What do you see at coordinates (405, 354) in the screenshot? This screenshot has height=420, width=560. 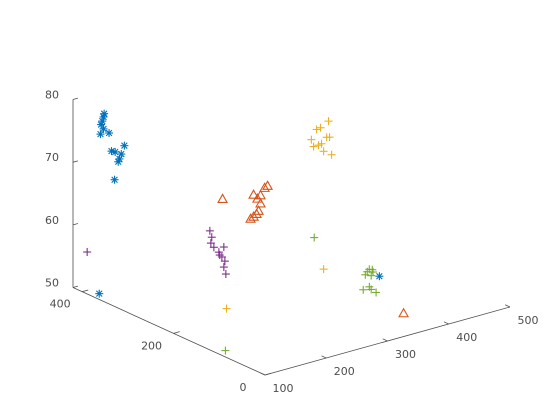 I see `x-tick-label: 300` at bounding box center [405, 354].